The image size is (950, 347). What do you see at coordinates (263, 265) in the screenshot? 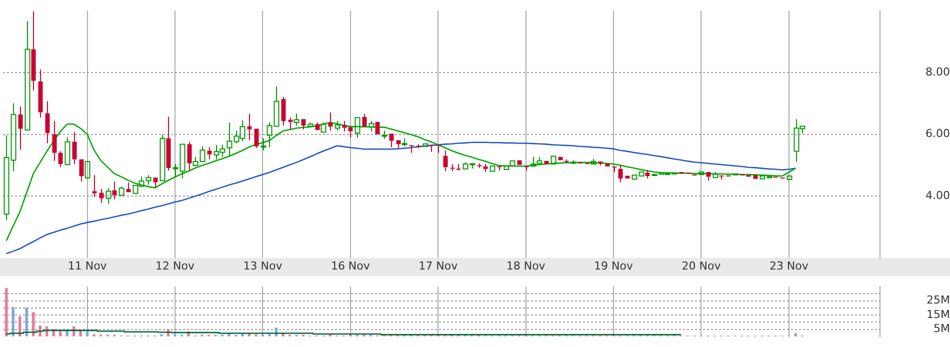
I see `x-tick-label: 13 Nov` at bounding box center [263, 265].